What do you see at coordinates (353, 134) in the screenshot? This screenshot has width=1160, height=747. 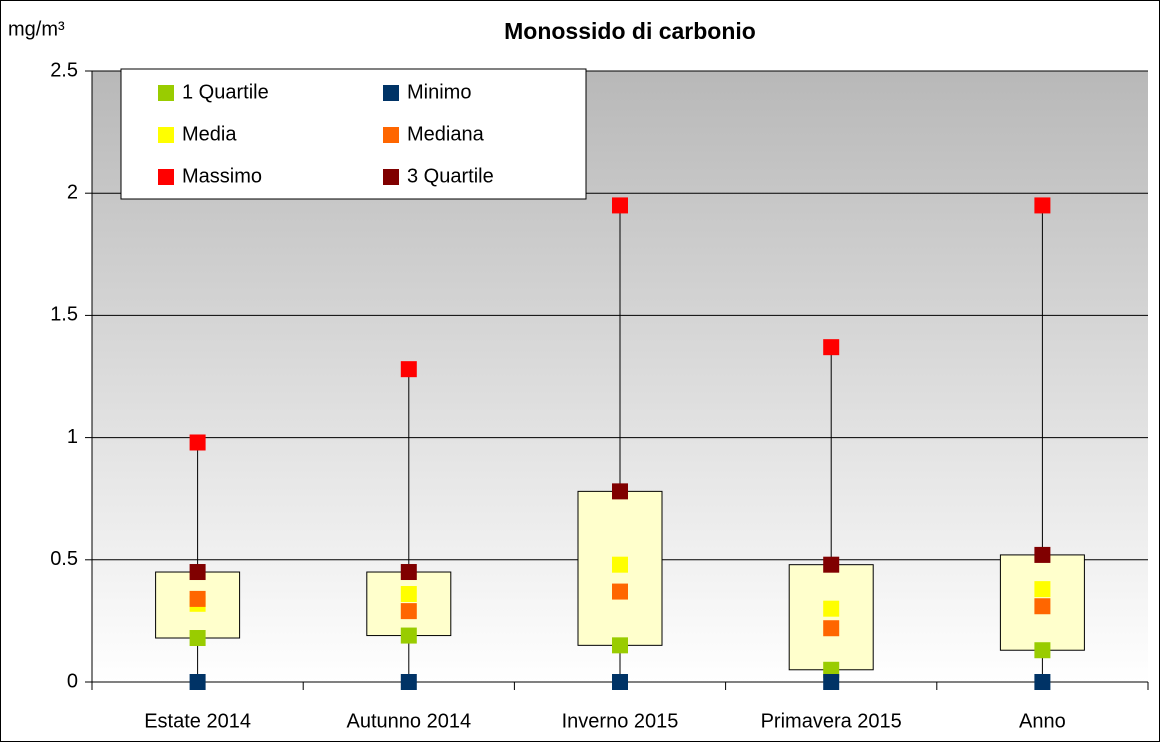 I see `legend-box` at bounding box center [353, 134].